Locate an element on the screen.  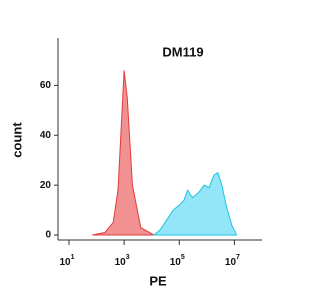
x-tick-label: 10³ is located at coordinates (122, 261).